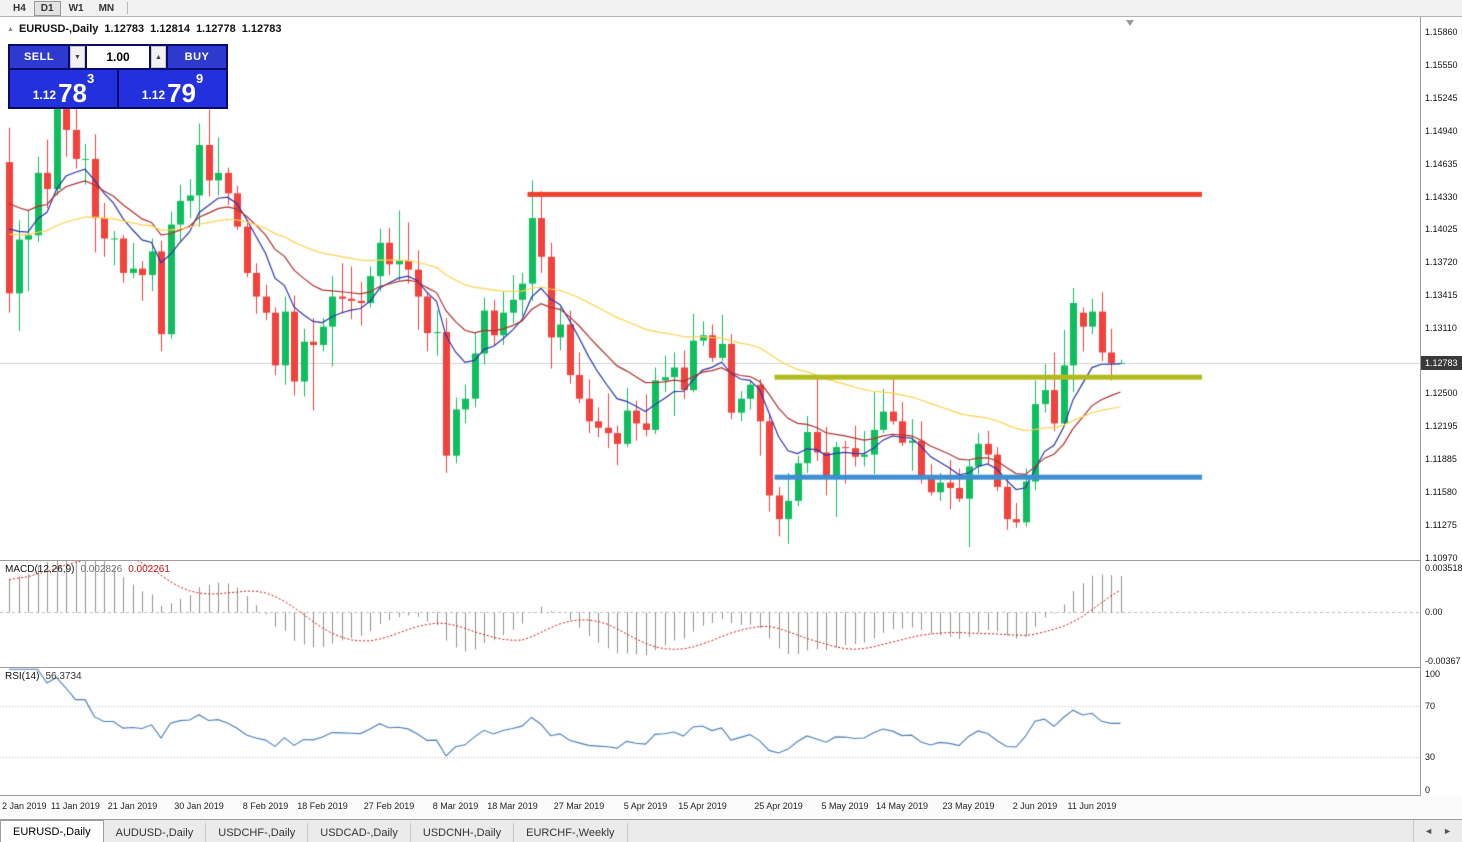 This screenshot has height=842, width=1462. What do you see at coordinates (197, 57) in the screenshot?
I see `buy-button: BUY` at bounding box center [197, 57].